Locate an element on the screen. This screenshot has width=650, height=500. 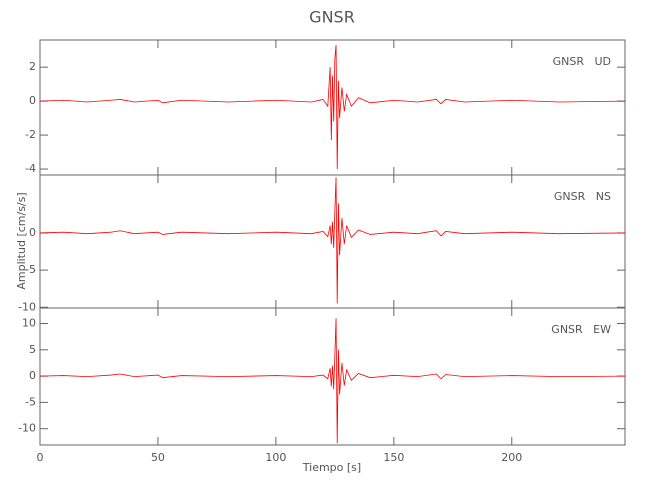
y-tick-label: 10 is located at coordinates (29, 323).